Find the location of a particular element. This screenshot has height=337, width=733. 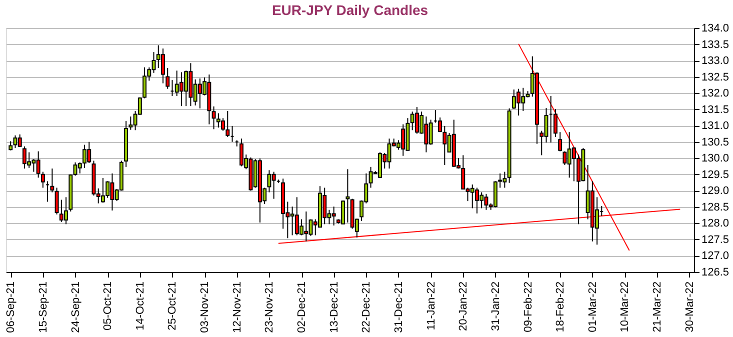

y-tick-label: 132.5 is located at coordinates (716, 77).